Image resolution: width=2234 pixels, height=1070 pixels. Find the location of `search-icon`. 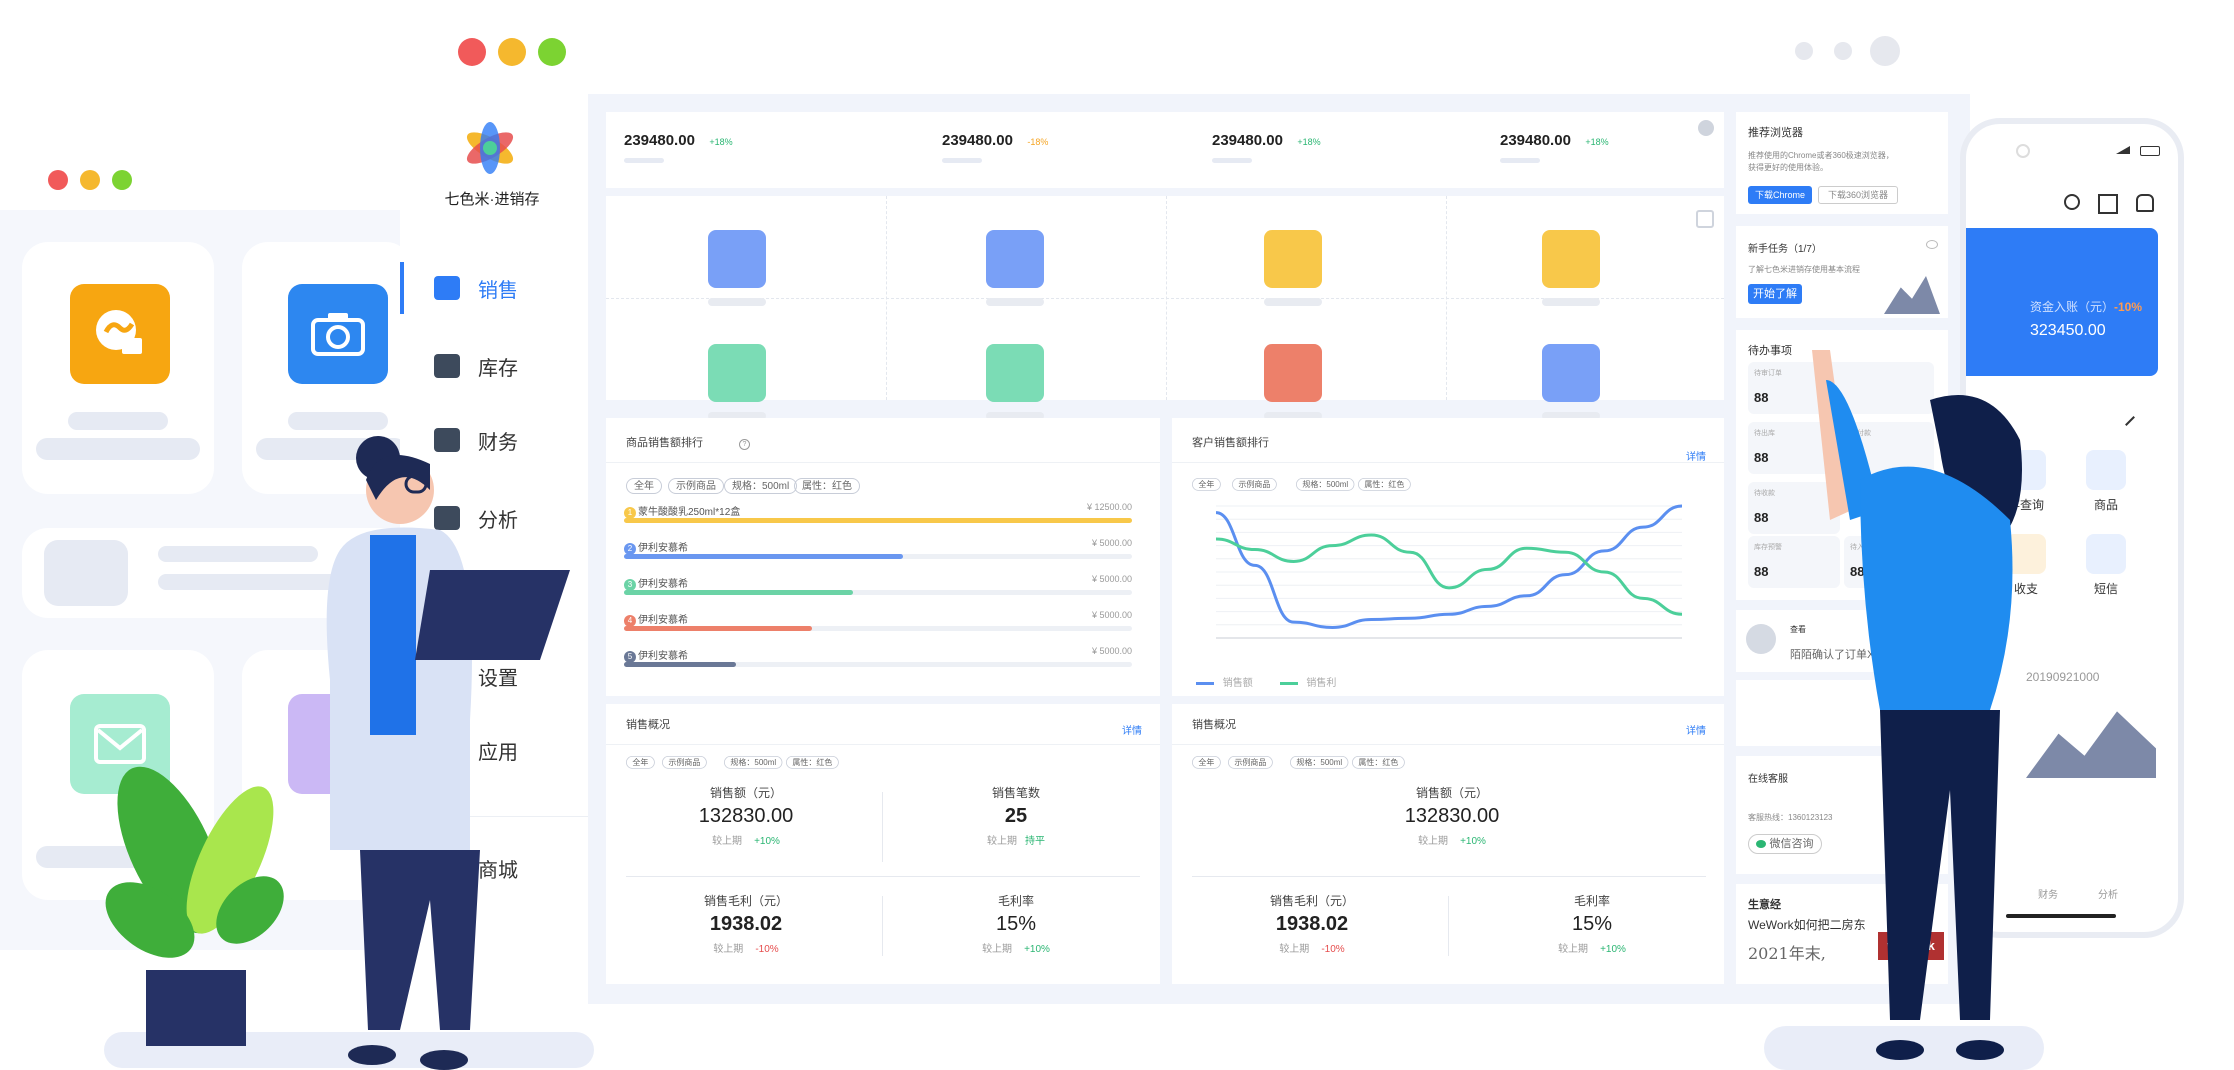

search-icon is located at coordinates (2072, 202).